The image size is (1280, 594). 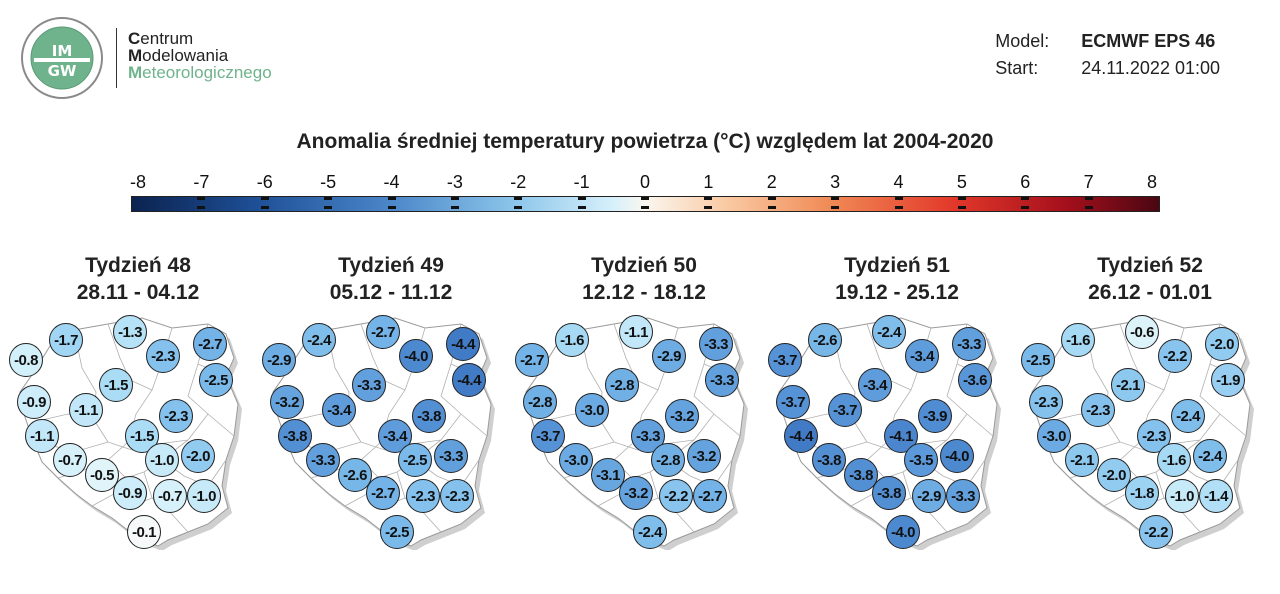 What do you see at coordinates (86, 410) in the screenshot?
I see `anomaly-bubble: -1.1` at bounding box center [86, 410].